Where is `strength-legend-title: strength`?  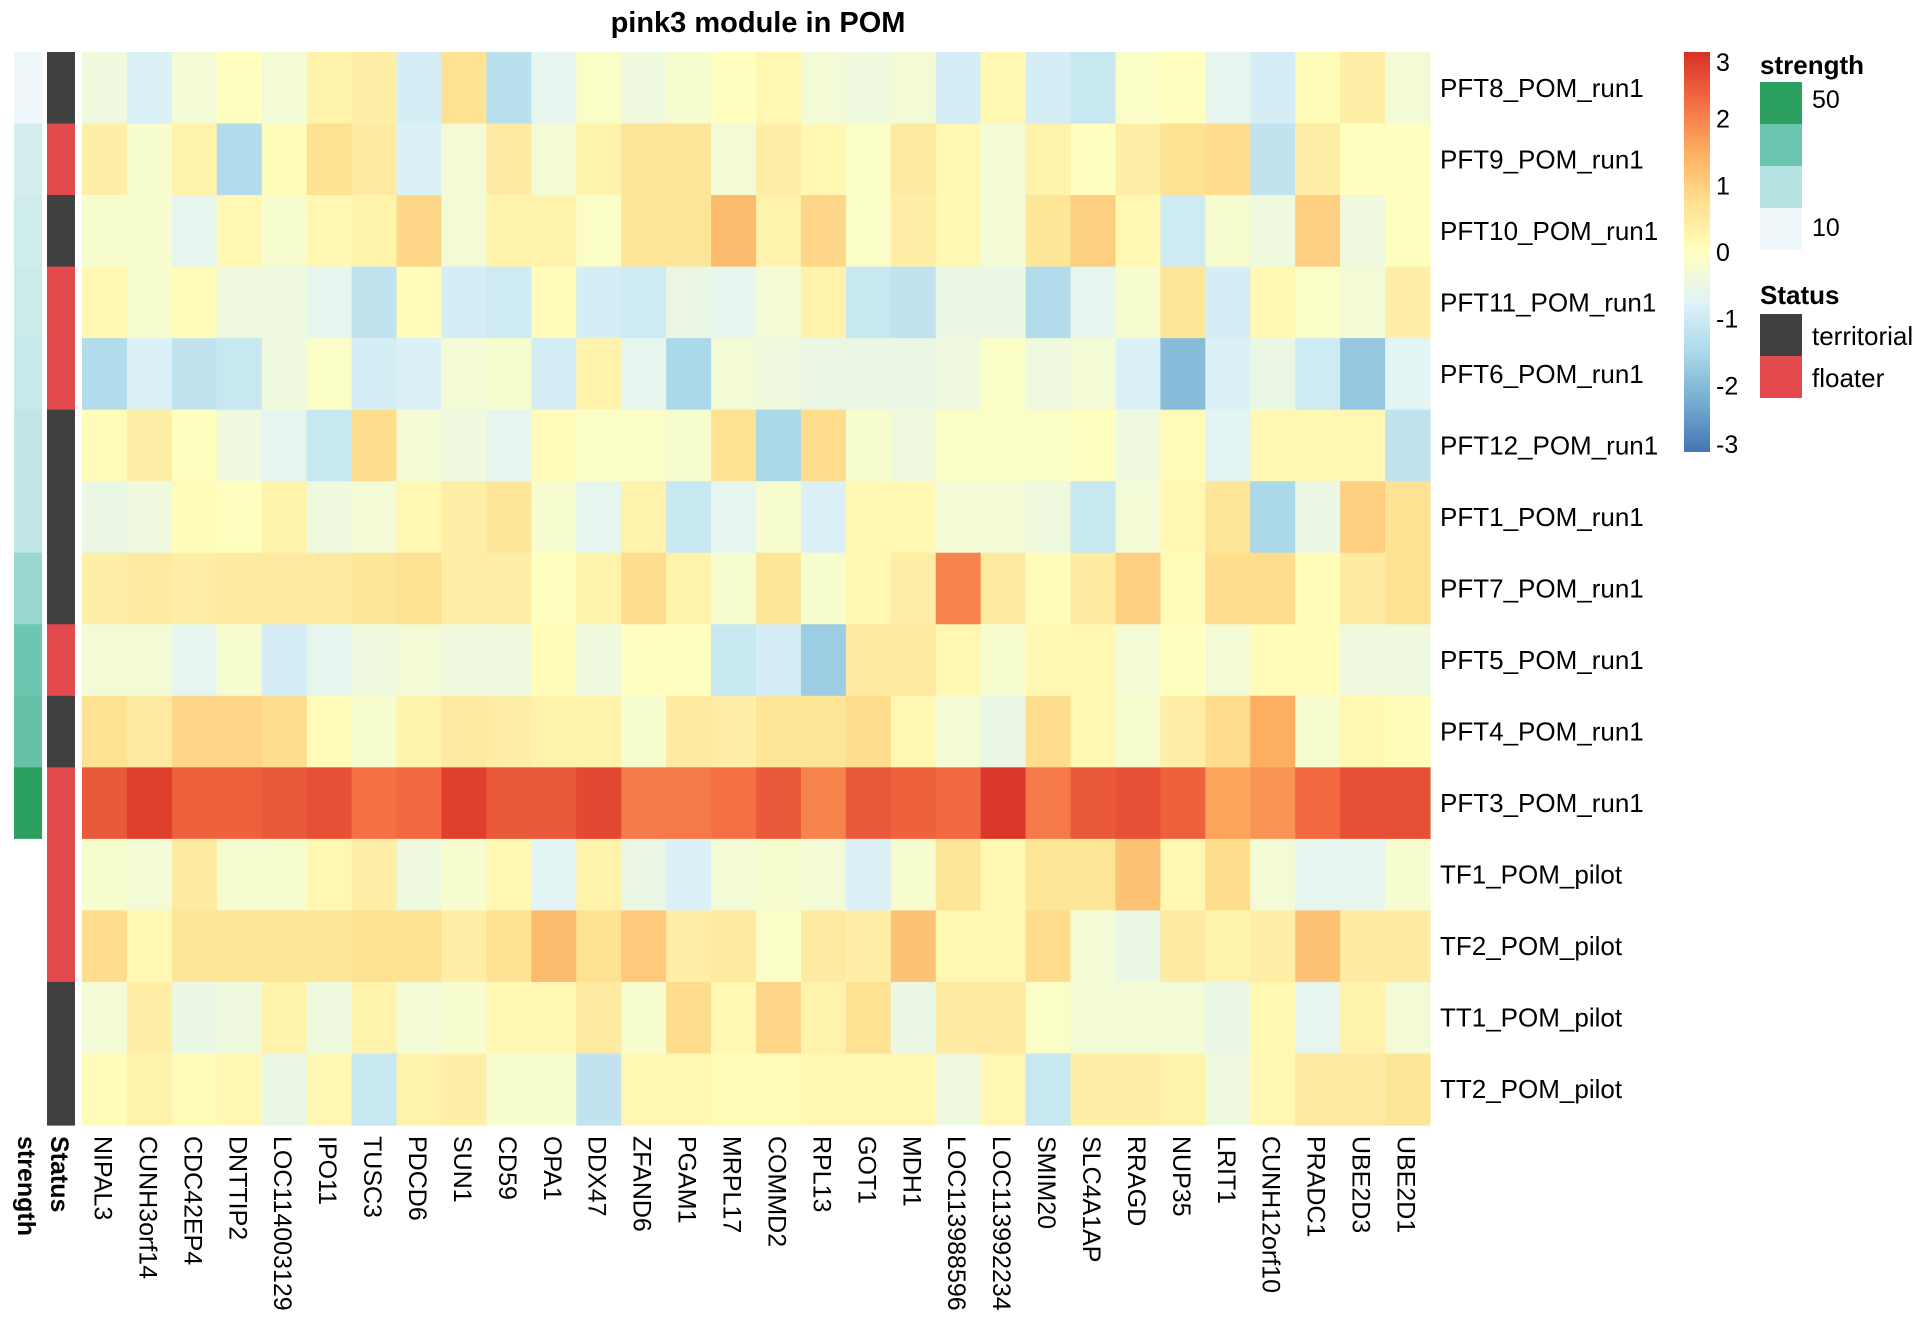
strength-legend-title: strength is located at coordinates (1812, 65).